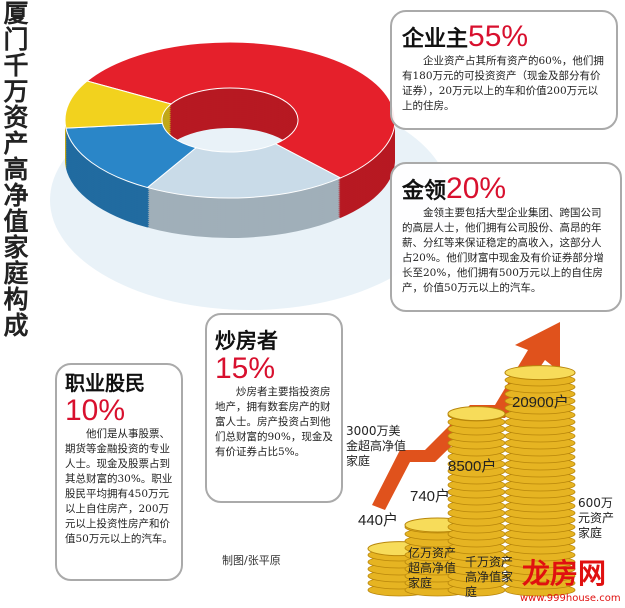 The width and height of the screenshot is (625, 608). I want to click on coin-category-label: 3000万美金超高净值家庭, so click(376, 446).